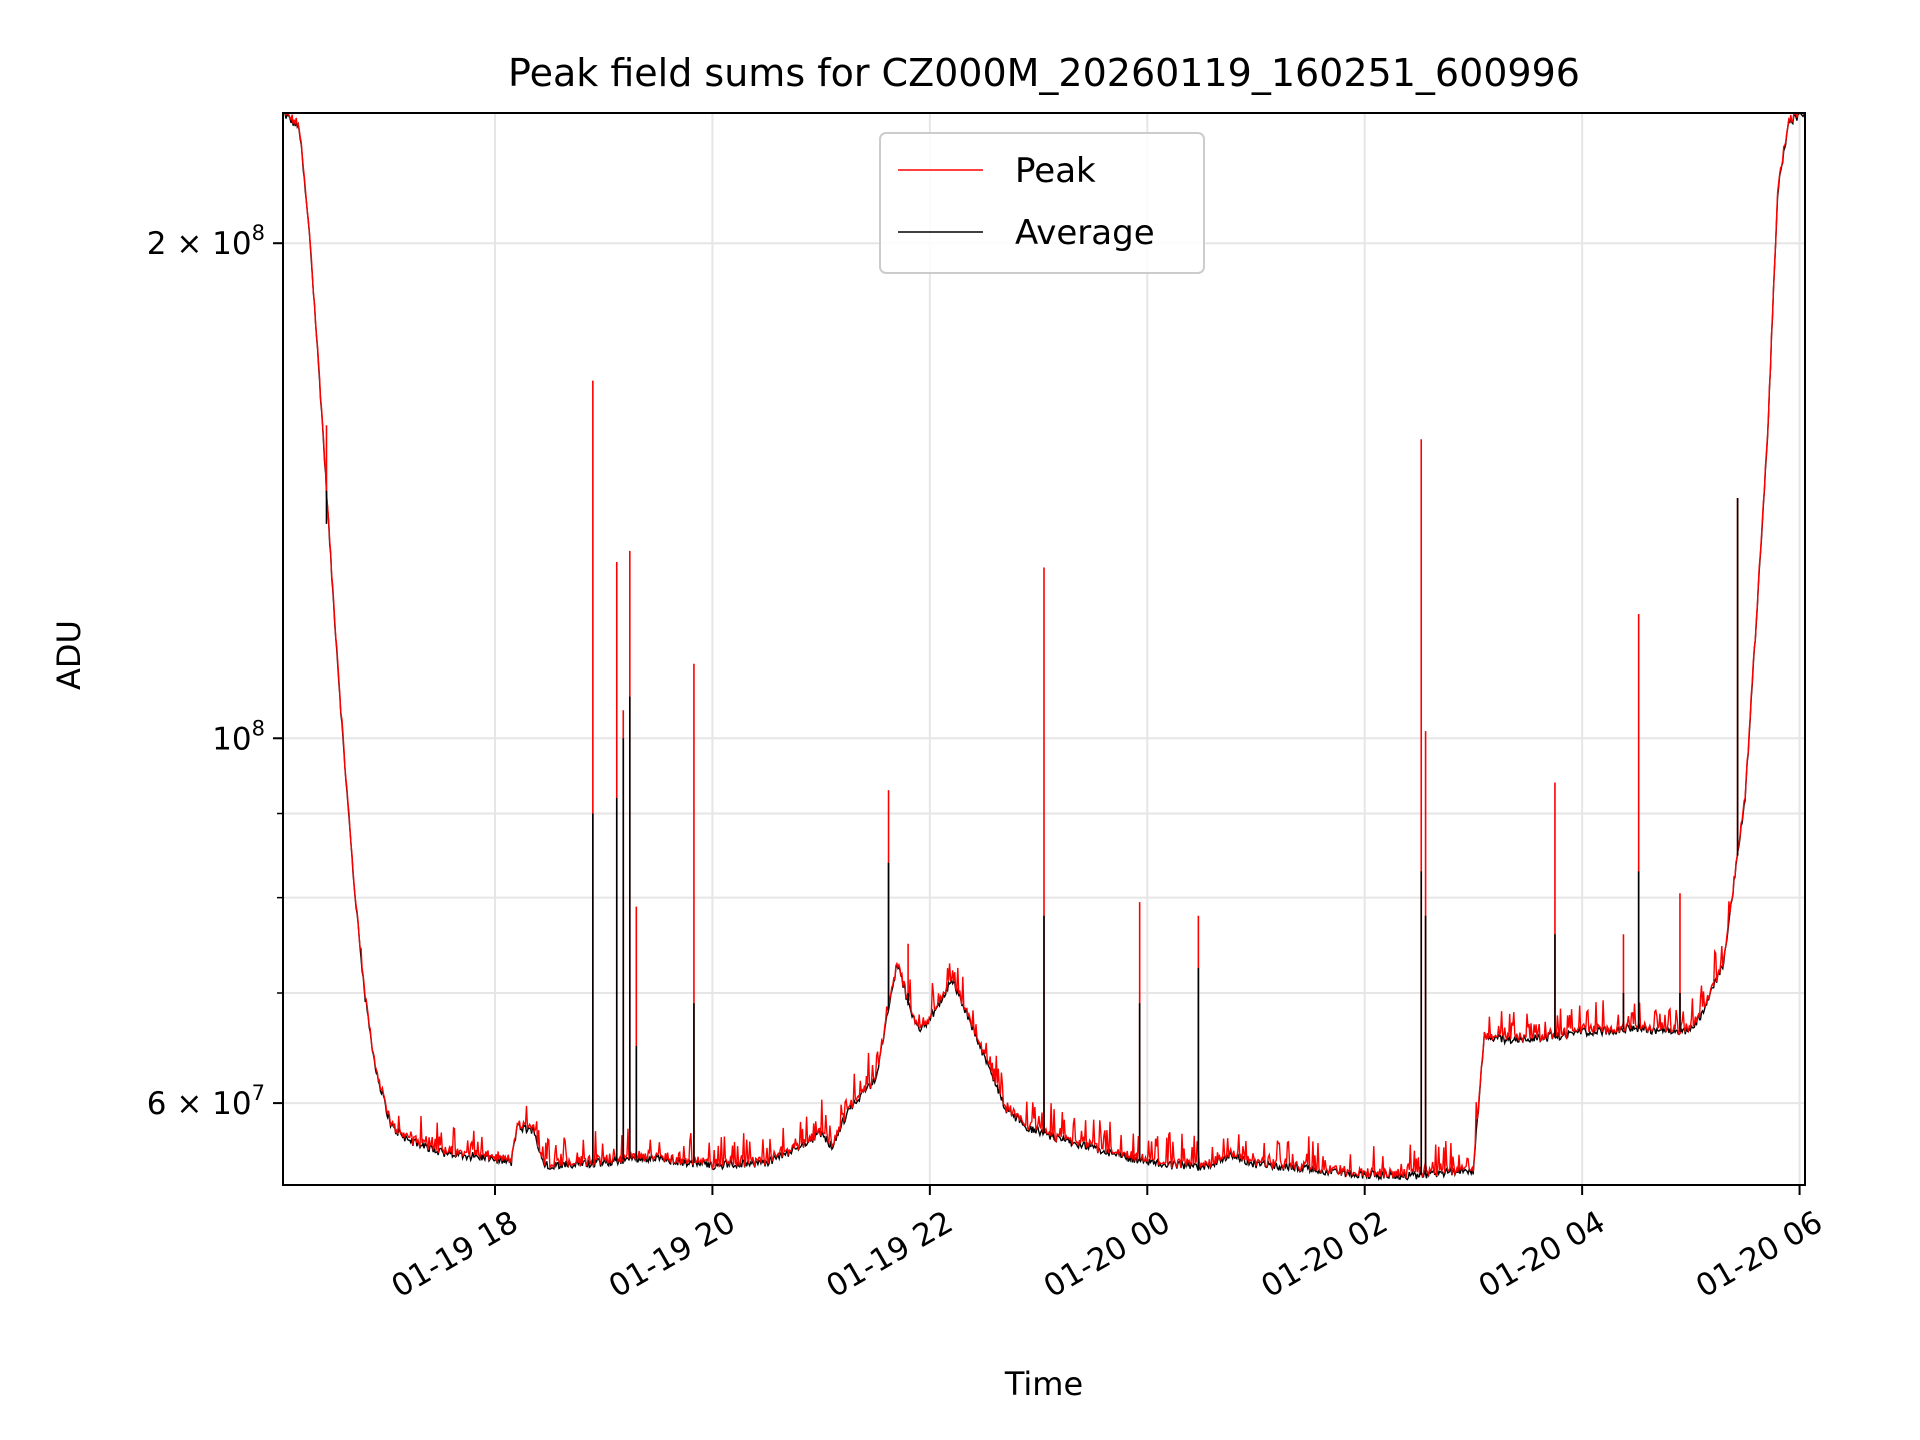 This screenshot has width=1920, height=1440. I want to click on legend-box, so click(1042, 203).